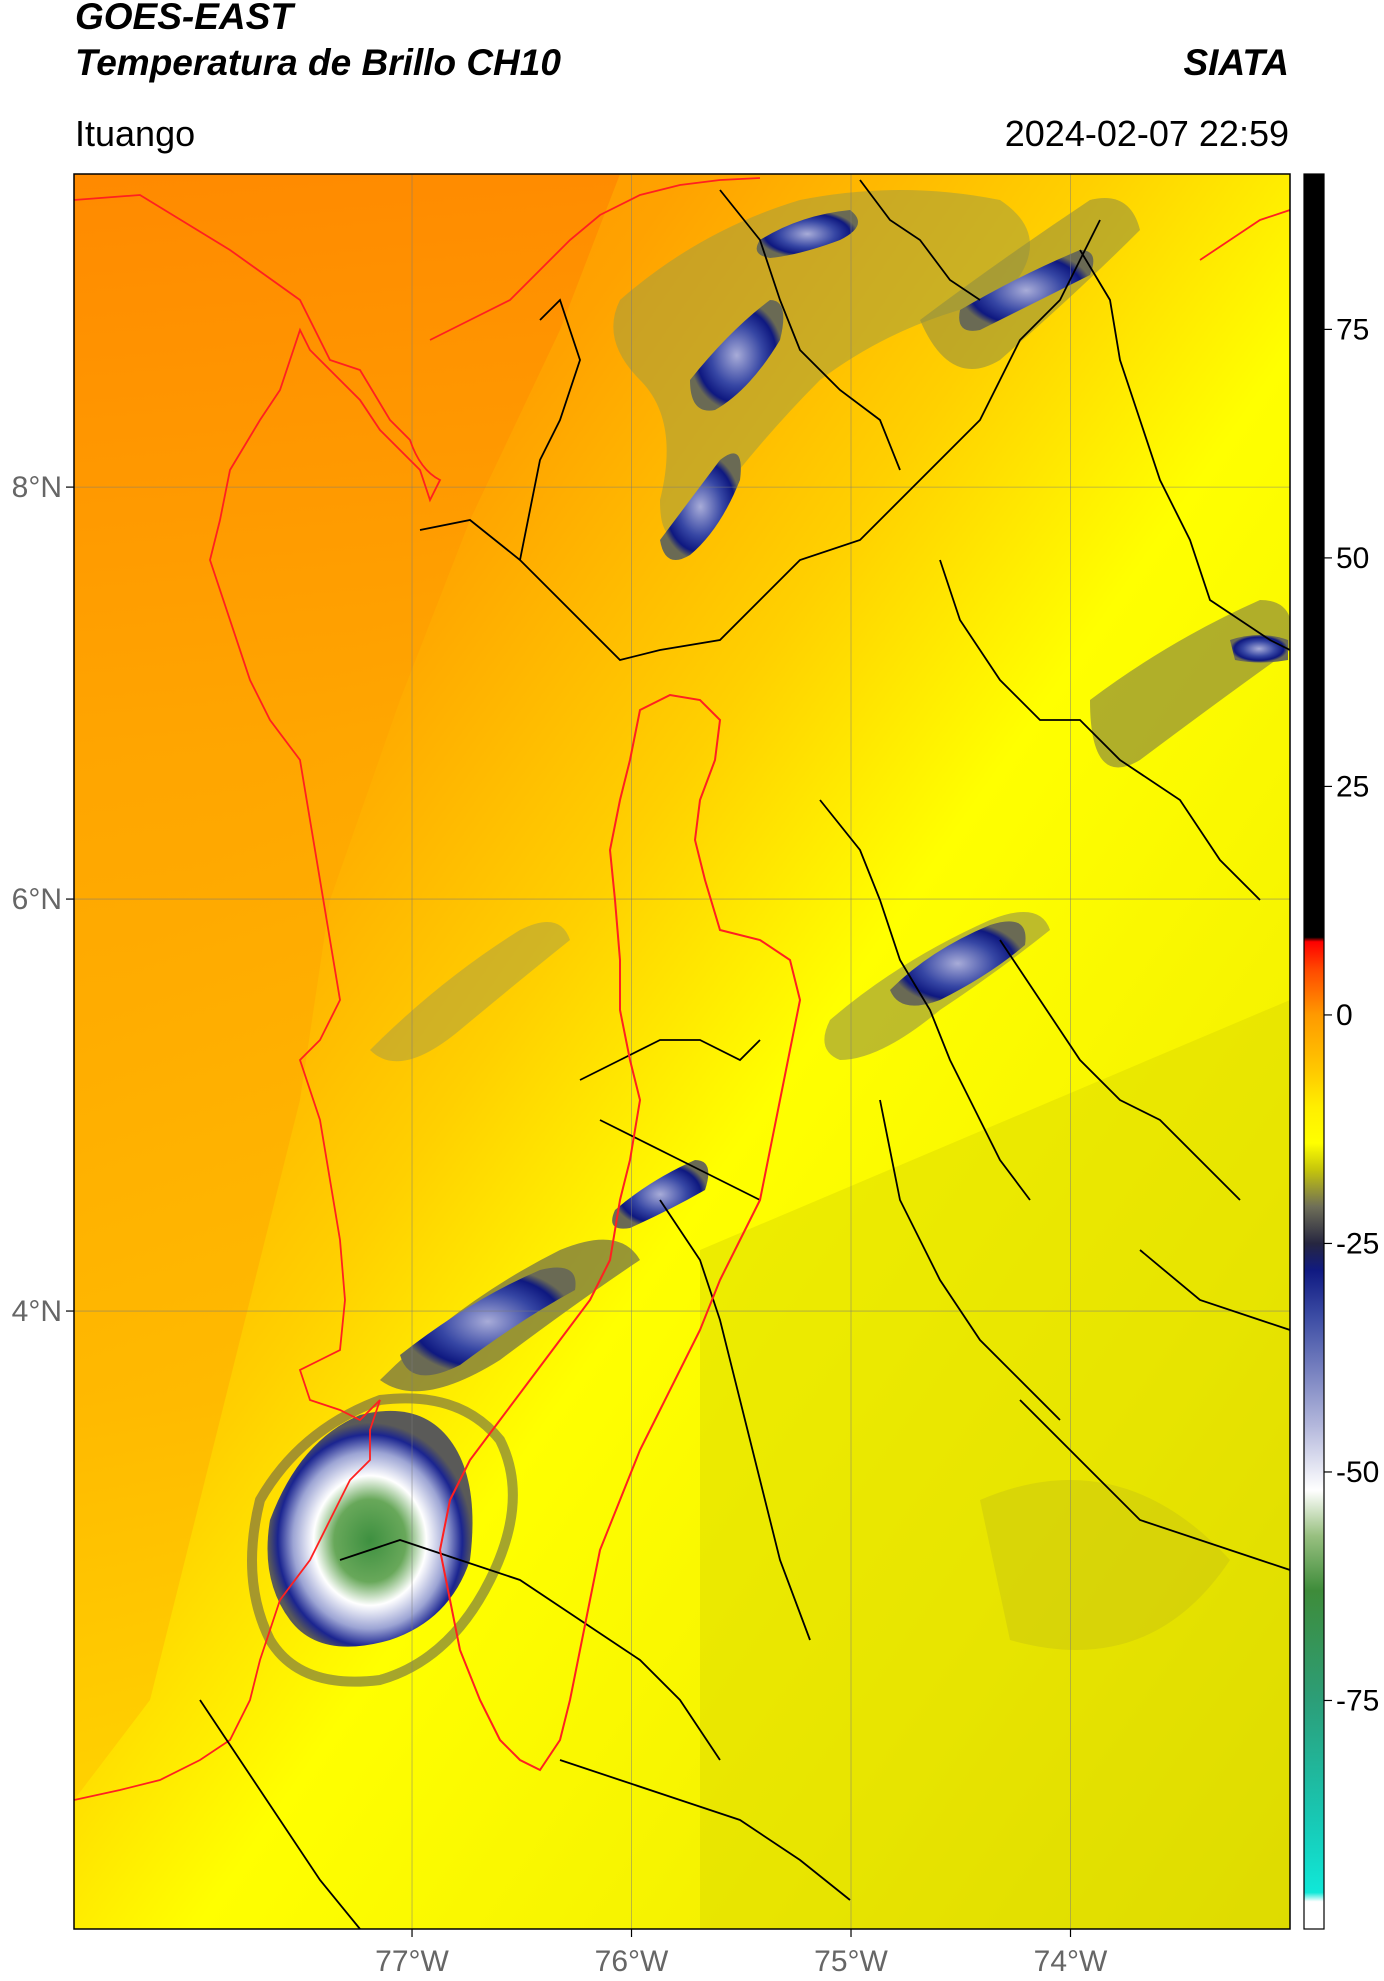 Image resolution: width=1384 pixels, height=1981 pixels. Describe the element at coordinates (1352, 558) in the screenshot. I see `colorbar-tick-label-1: 50` at that location.